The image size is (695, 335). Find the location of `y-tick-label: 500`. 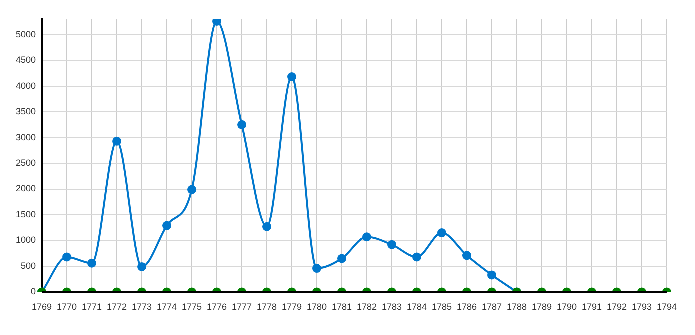

y-tick-label: 500 is located at coordinates (28, 265).